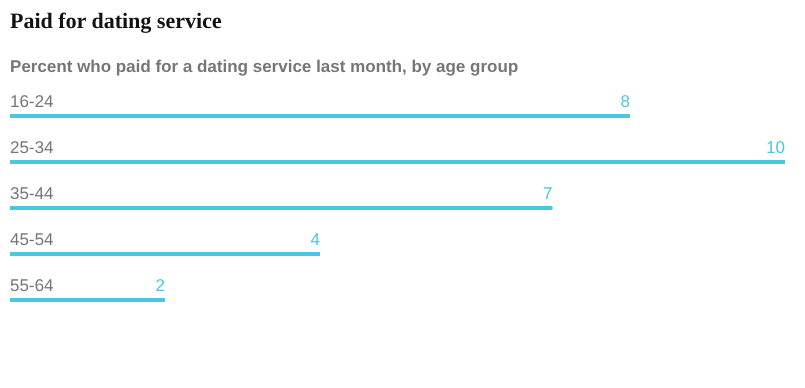 This screenshot has height=388, width=805. What do you see at coordinates (264, 66) in the screenshot?
I see `chart-subtitle: Percent who paid for a dating service last month, by age group` at bounding box center [264, 66].